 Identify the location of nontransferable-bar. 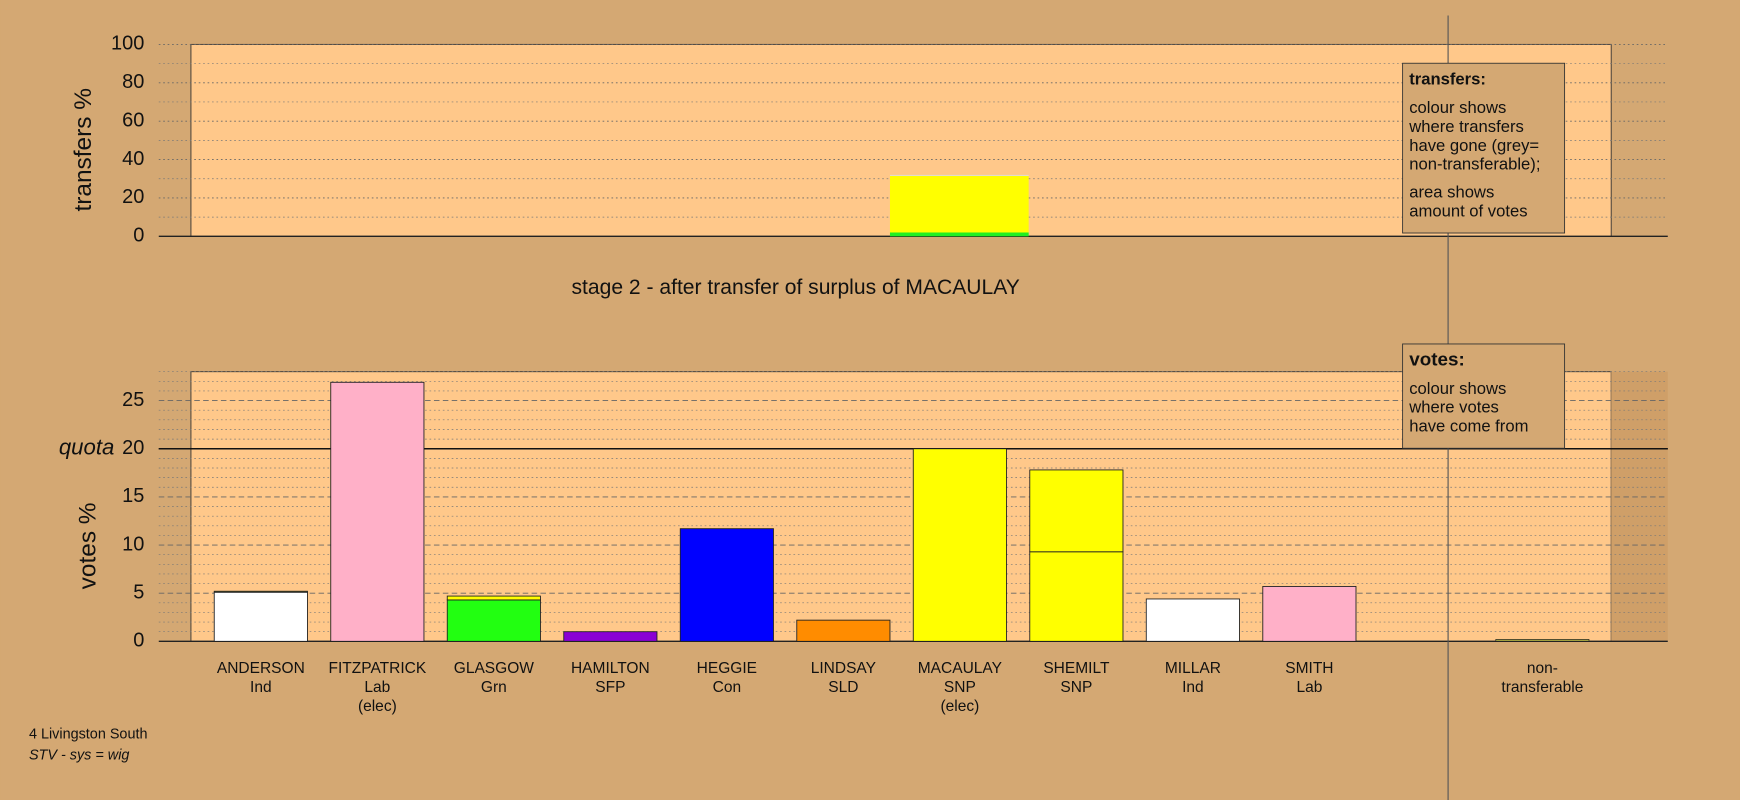
(1542, 640).